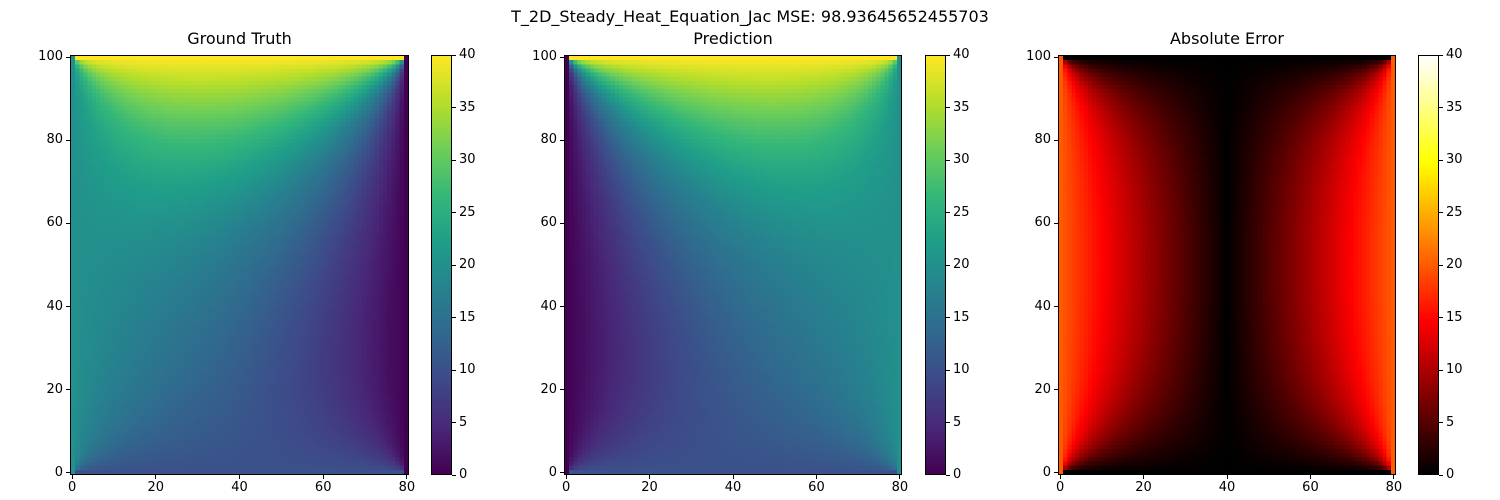 The width and height of the screenshot is (1500, 500). I want to click on ground-truth-title: Ground Truth, so click(239, 38).